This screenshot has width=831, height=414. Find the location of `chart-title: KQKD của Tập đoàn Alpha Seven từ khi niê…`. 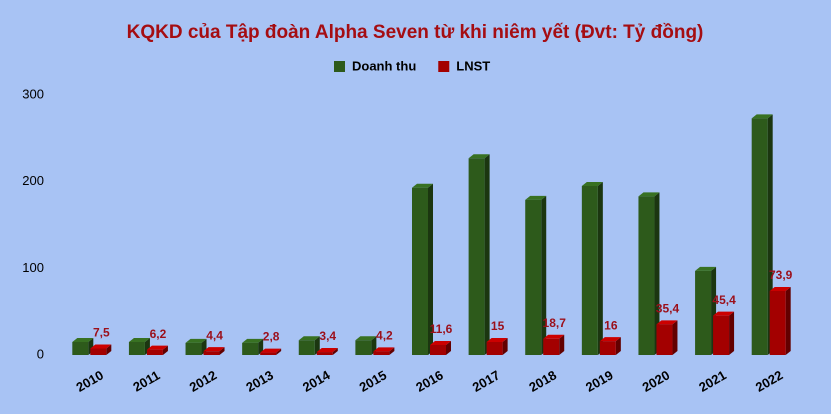

chart-title: KQKD của Tập đoàn Alpha Seven từ khi niê… is located at coordinates (415, 32).